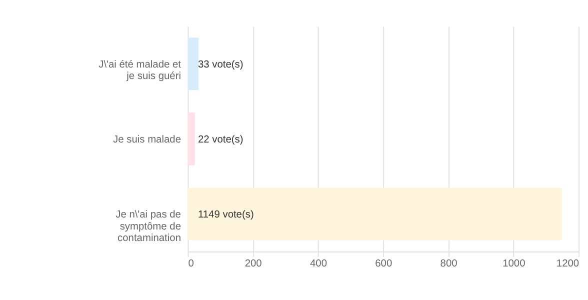 The width and height of the screenshot is (588, 300). I want to click on x-tick-label: 0, so click(191, 264).